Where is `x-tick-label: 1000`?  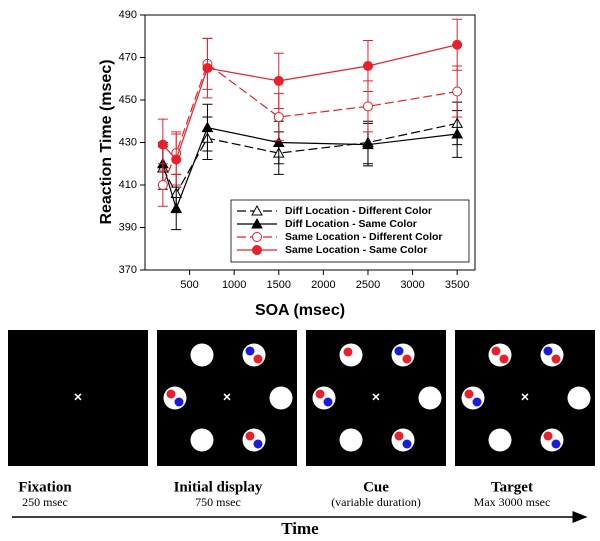 x-tick-label: 1000 is located at coordinates (234, 285).